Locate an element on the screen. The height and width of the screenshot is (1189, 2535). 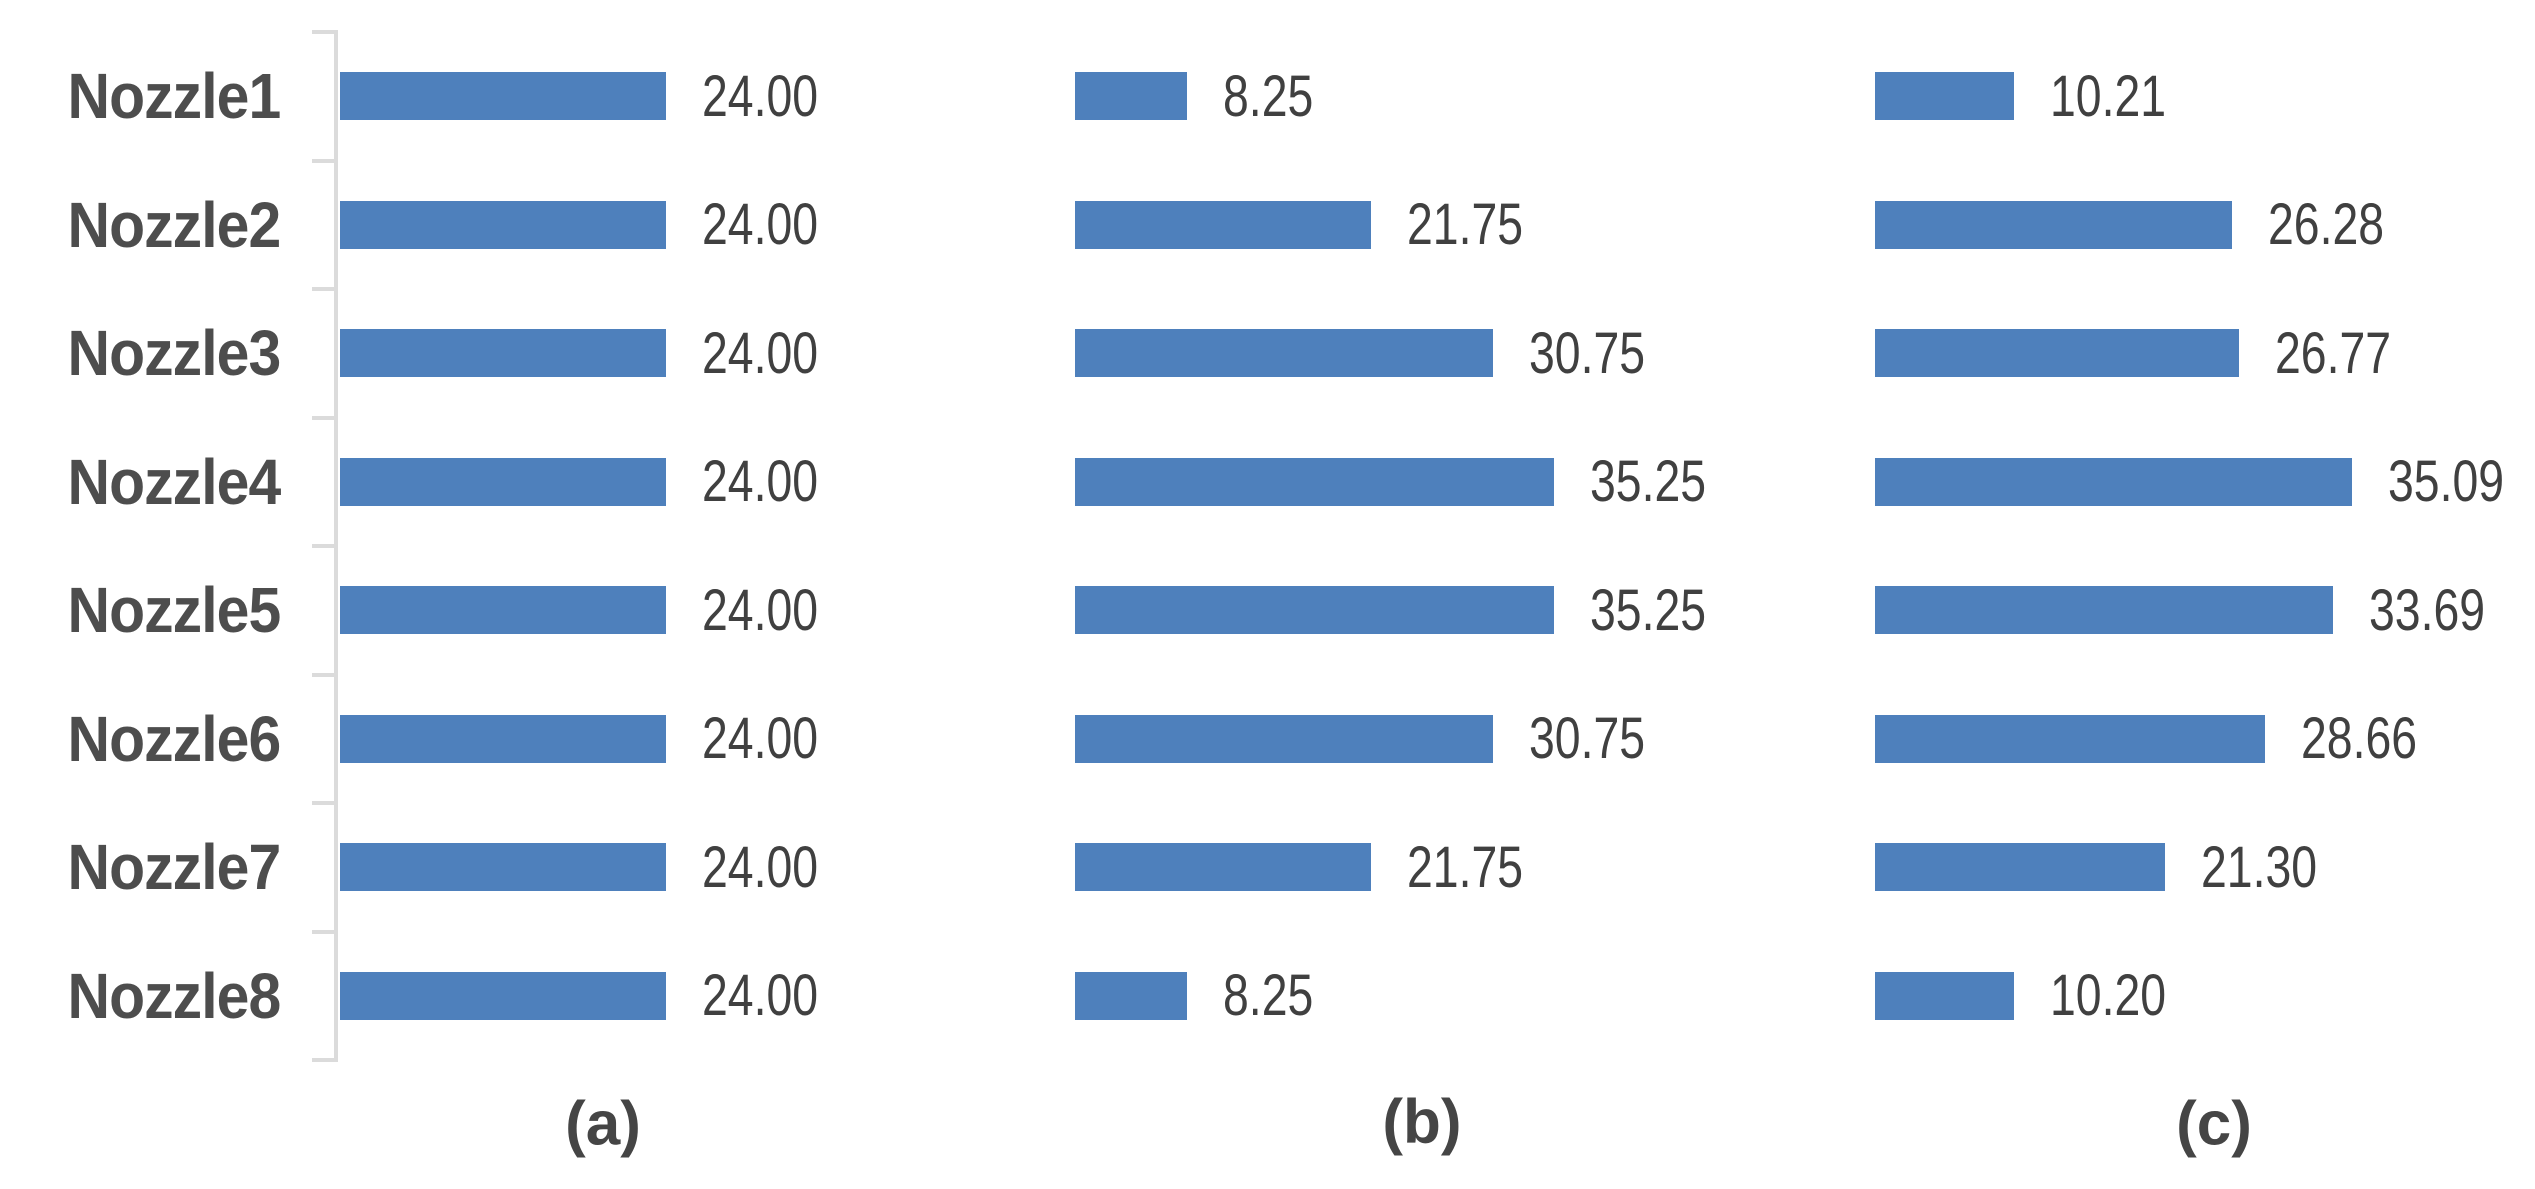
bar-value-label: 21.30 is located at coordinates (2273, 867).